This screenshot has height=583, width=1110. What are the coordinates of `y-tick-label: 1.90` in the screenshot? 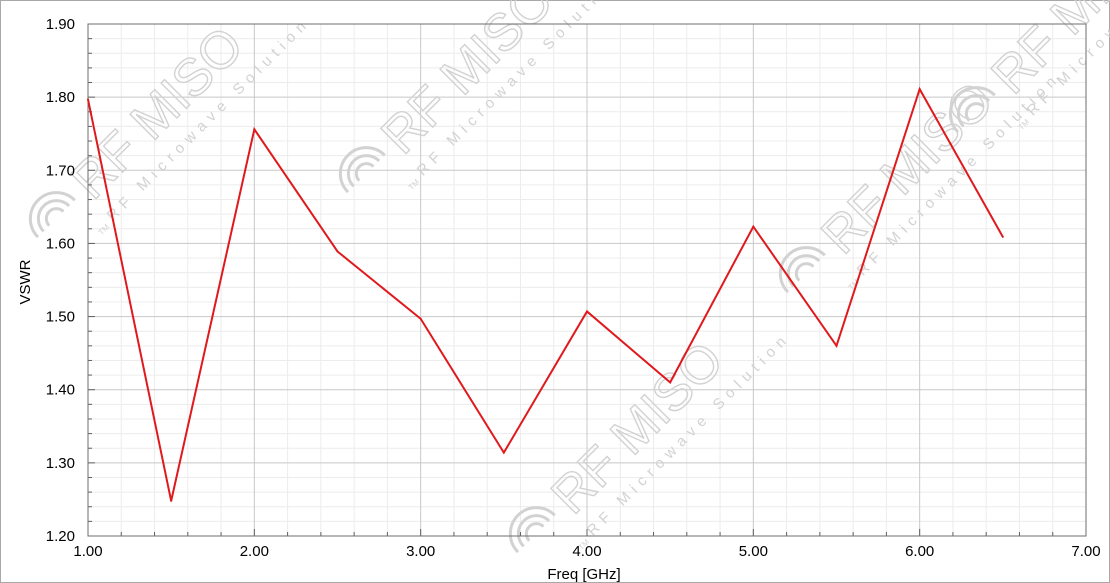 It's located at (60, 24).